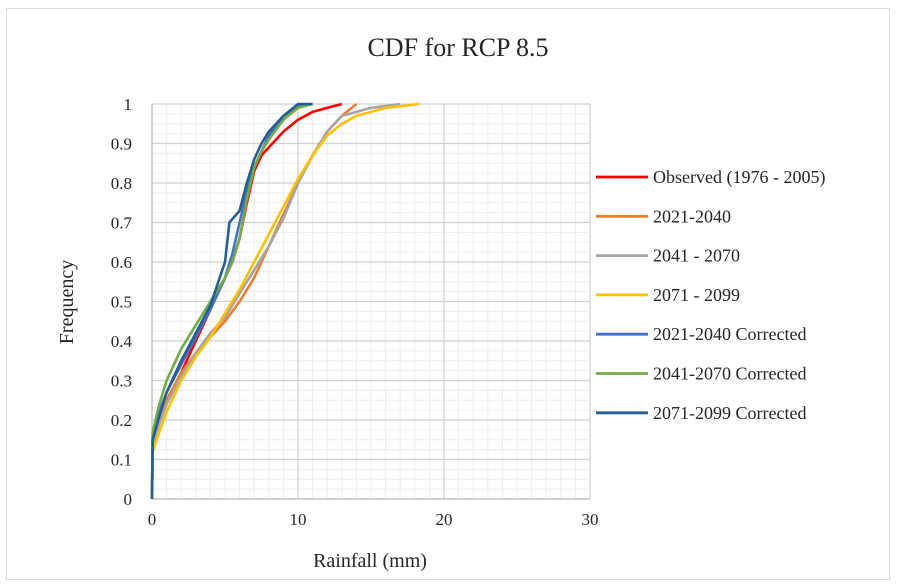 The width and height of the screenshot is (897, 584). I want to click on legend-label-5: 2021-2040 Corrected, so click(729, 334).